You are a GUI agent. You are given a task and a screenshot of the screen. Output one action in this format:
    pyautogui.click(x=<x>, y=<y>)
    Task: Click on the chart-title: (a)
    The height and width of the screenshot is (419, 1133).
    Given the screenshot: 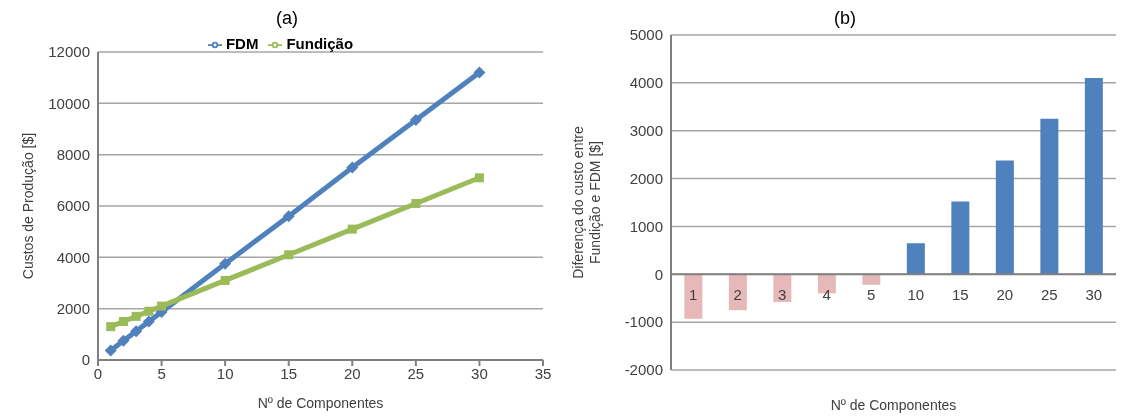 What is the action you would take?
    pyautogui.click(x=287, y=19)
    